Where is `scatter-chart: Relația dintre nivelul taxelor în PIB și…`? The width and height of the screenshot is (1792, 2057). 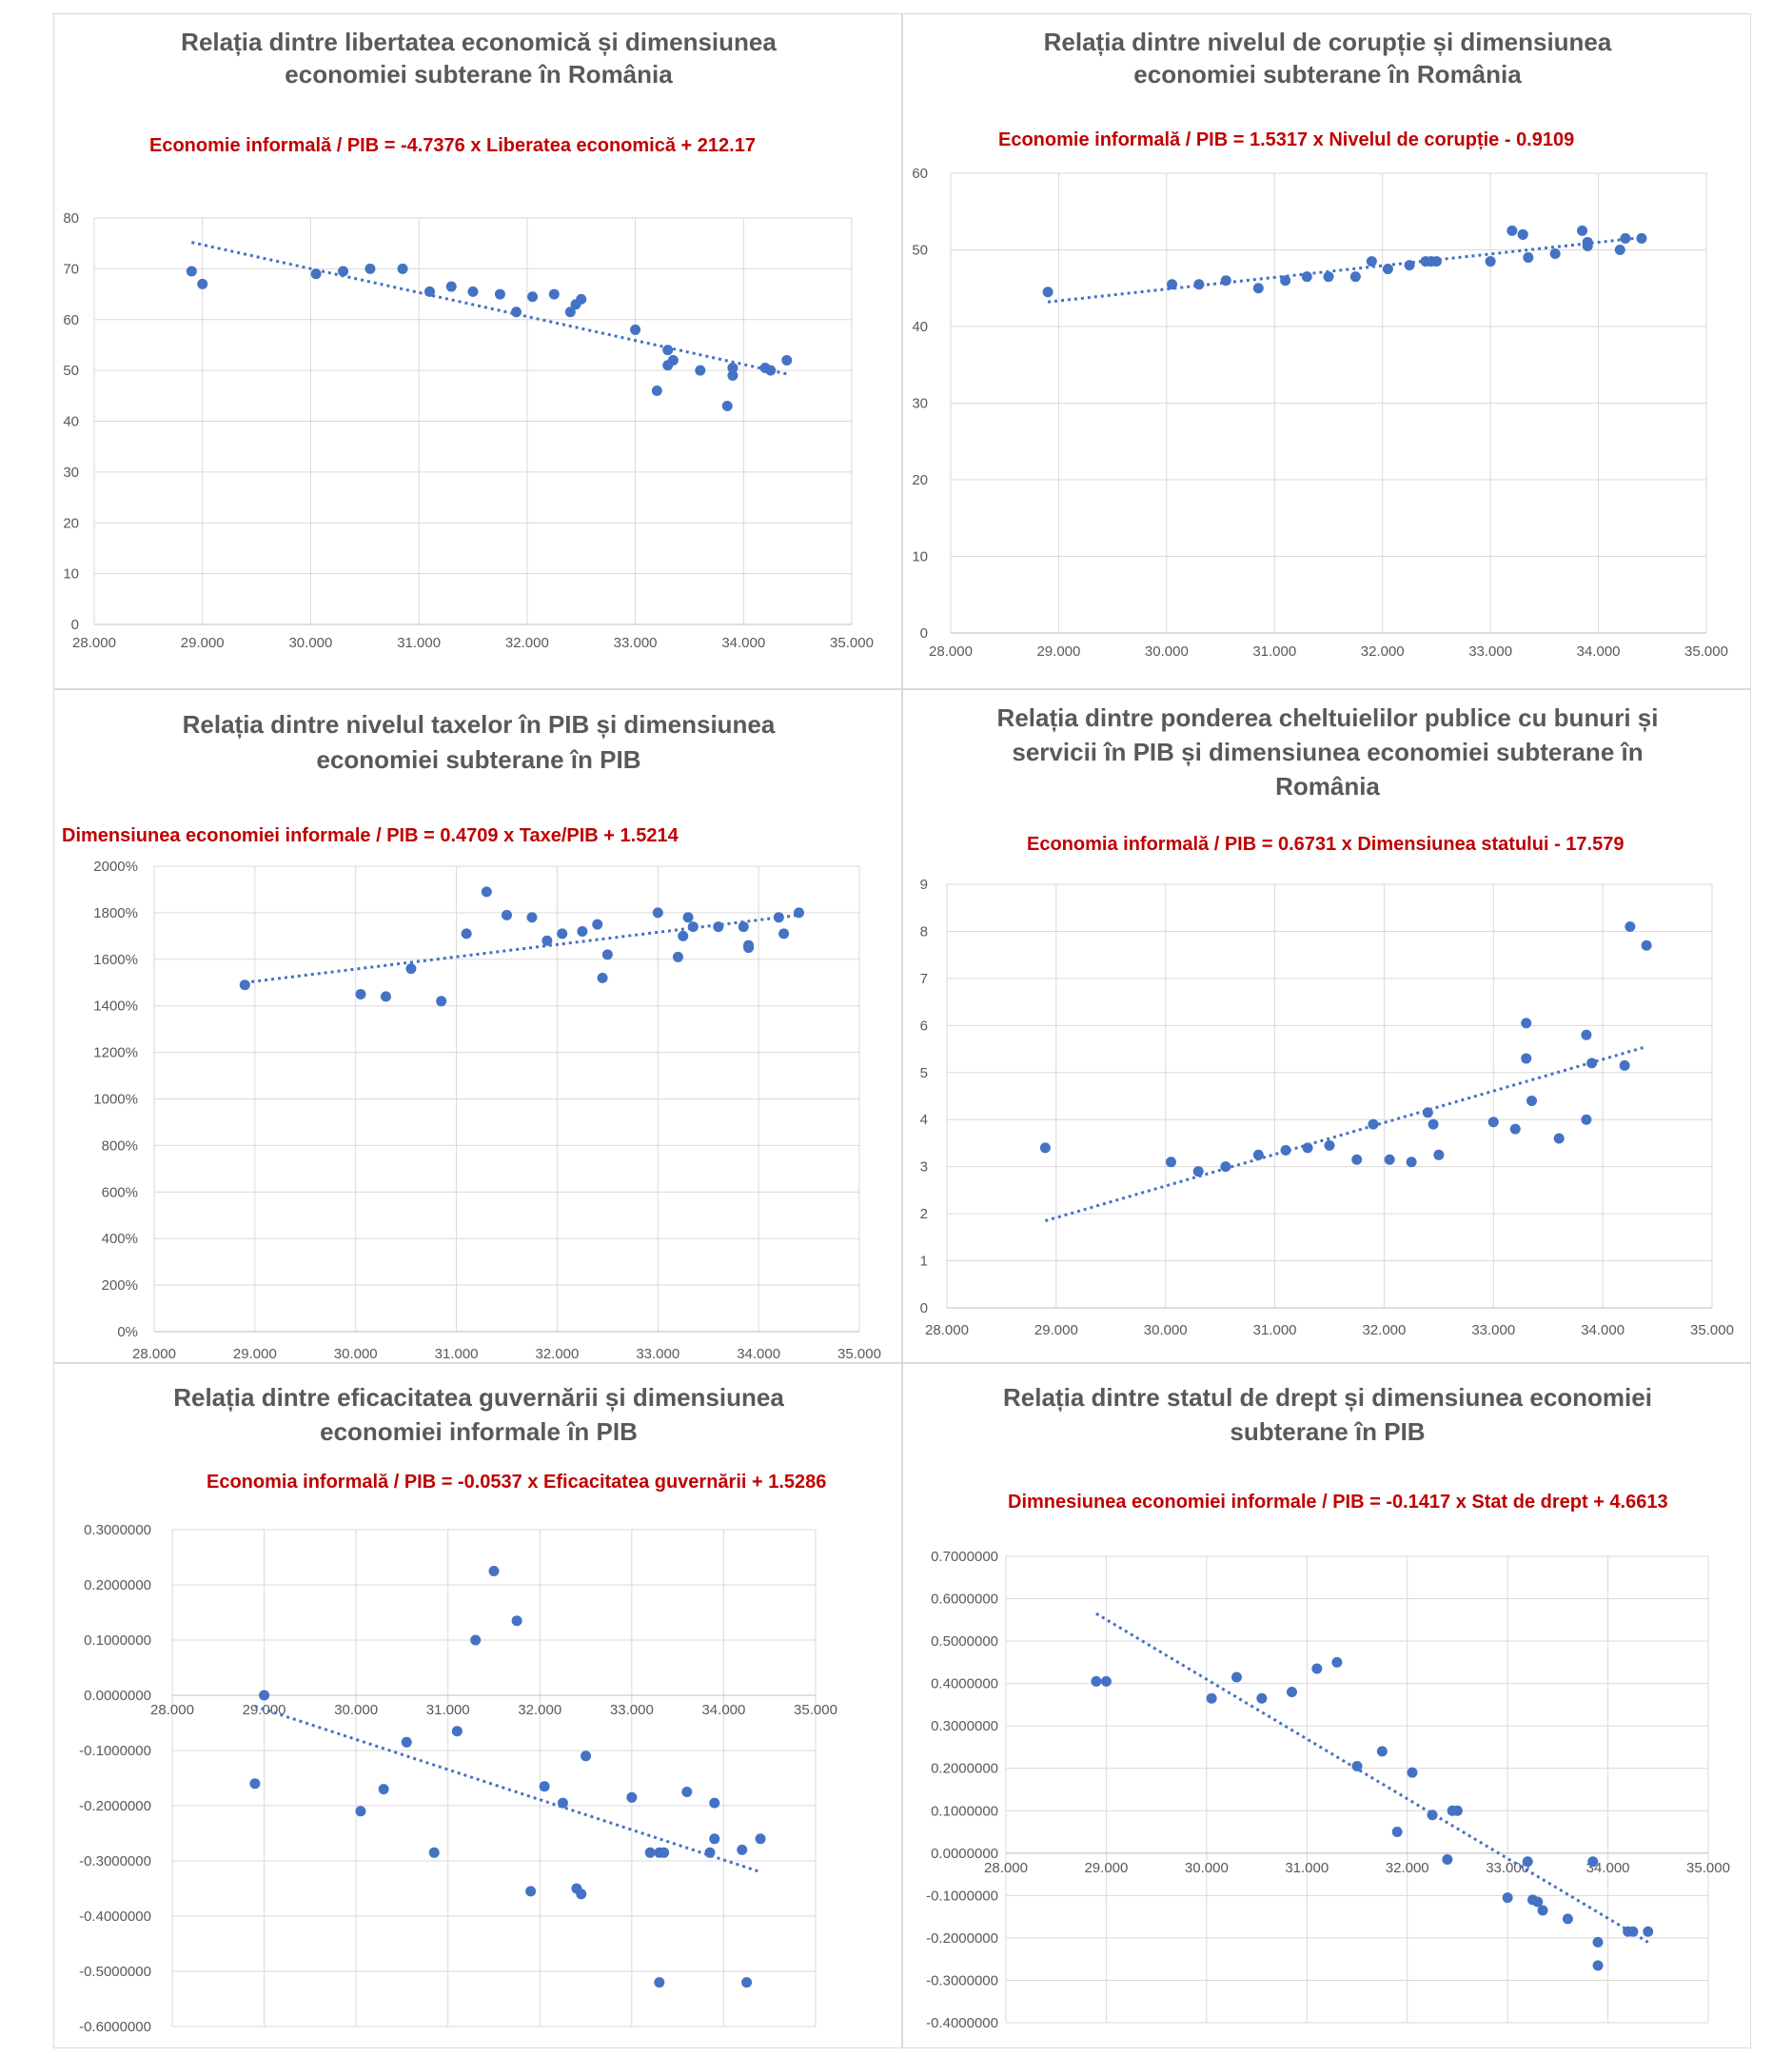 scatter-chart: Relația dintre nivelul taxelor în PIB și… is located at coordinates (471, 1036).